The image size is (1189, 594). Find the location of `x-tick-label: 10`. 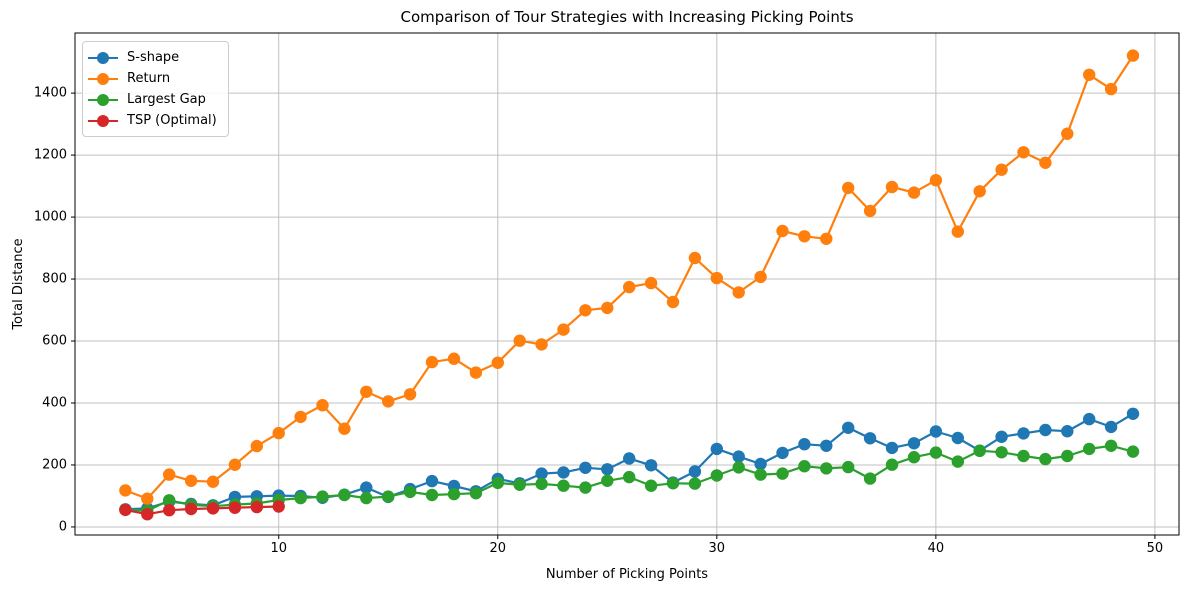

x-tick-label: 10 is located at coordinates (278, 548).